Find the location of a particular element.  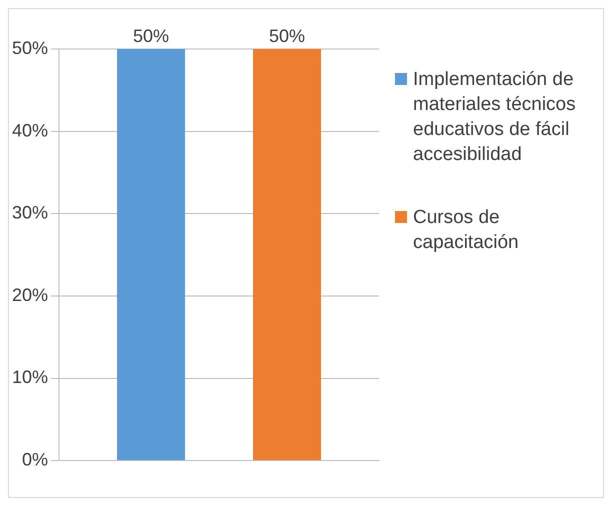

legend-label: Implementación de materiales técnicos educativos de fácil accesibilidad is located at coordinates (495, 117).